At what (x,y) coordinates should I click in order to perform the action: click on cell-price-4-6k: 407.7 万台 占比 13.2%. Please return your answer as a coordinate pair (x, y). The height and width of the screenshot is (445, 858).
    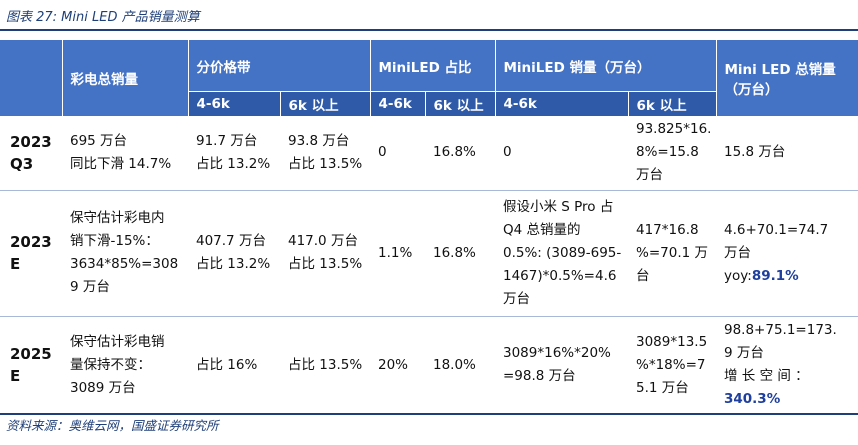
    Looking at the image, I should click on (234, 253).